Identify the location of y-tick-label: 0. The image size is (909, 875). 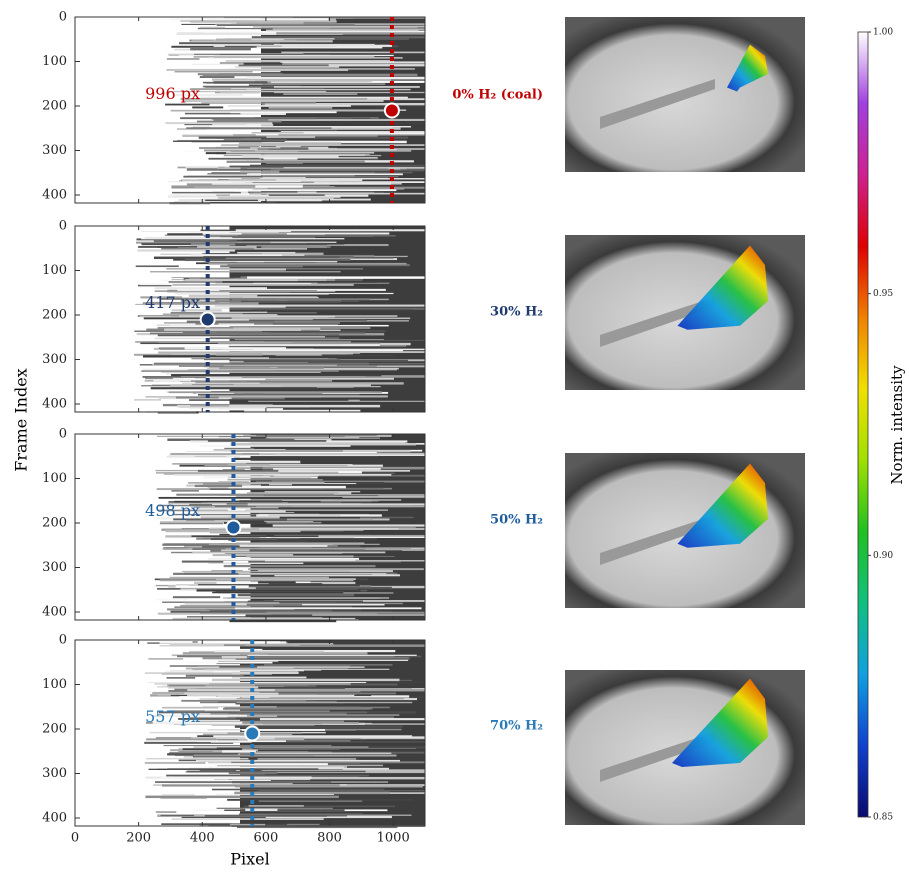
(63, 640).